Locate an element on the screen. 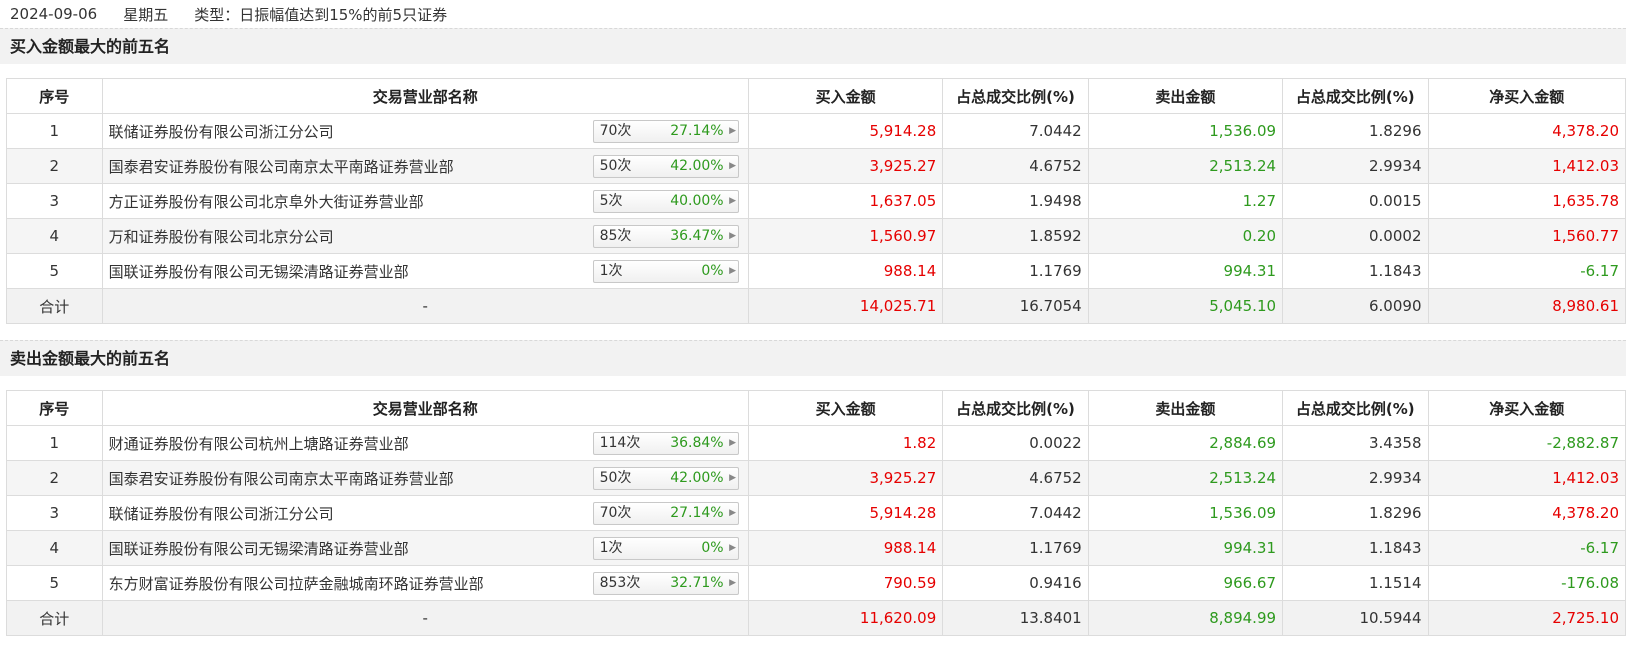 This screenshot has height=655, width=1626. branch-cell: 东方财富证券股份有限公司拉萨金融城南环路证券营业部 853次 32.71% ▶ is located at coordinates (425, 583).